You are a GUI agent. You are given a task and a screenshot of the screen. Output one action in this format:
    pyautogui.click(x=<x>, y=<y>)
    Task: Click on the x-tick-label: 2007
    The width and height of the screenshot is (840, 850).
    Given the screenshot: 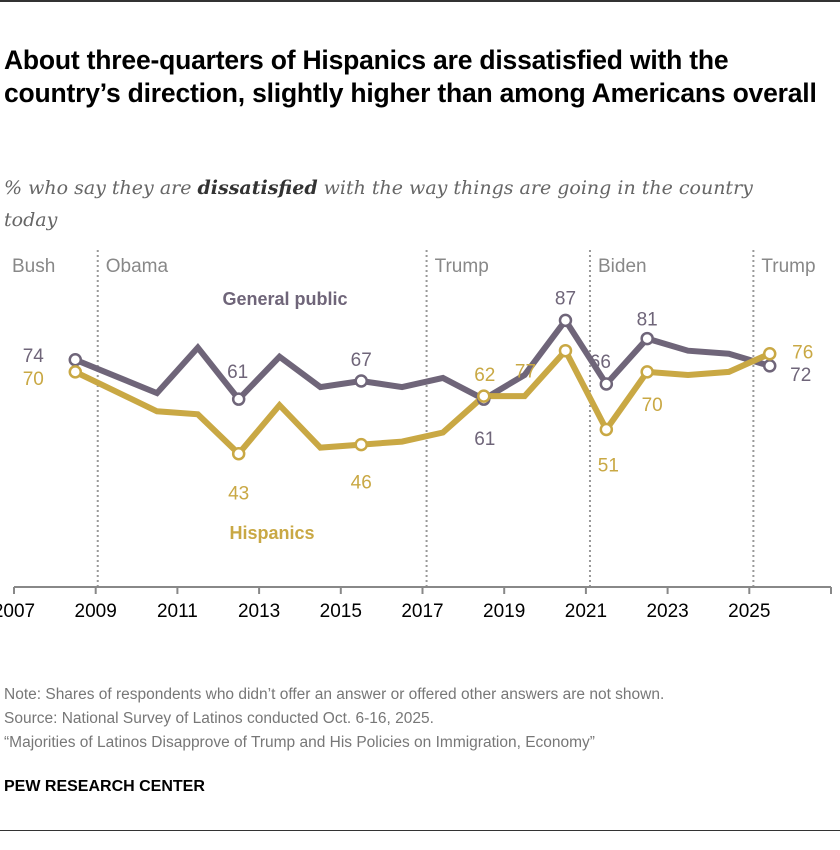 What is the action you would take?
    pyautogui.click(x=17, y=611)
    